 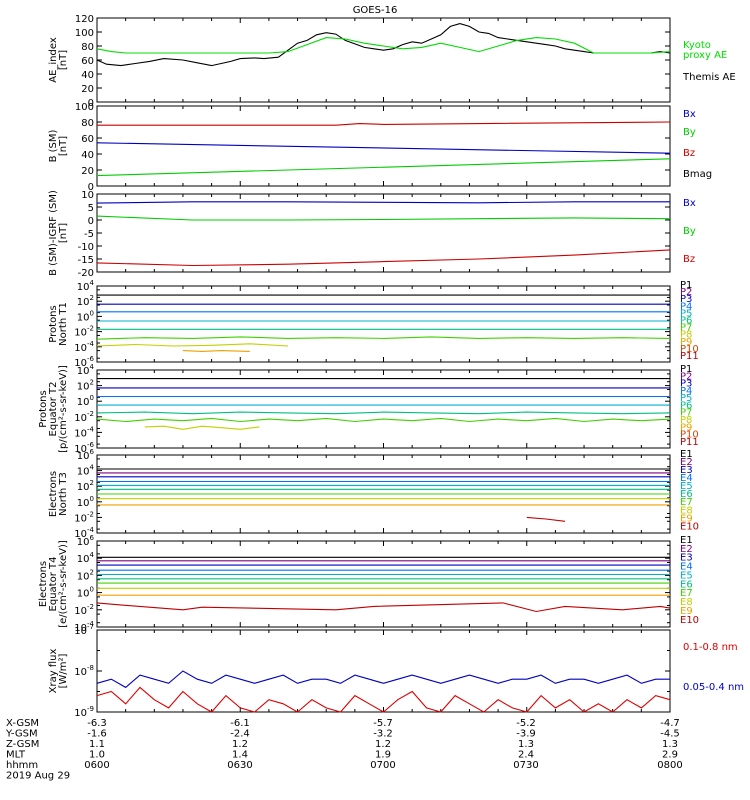 What do you see at coordinates (84, 19) in the screenshot?
I see `y-tick-label: 120` at bounding box center [84, 19].